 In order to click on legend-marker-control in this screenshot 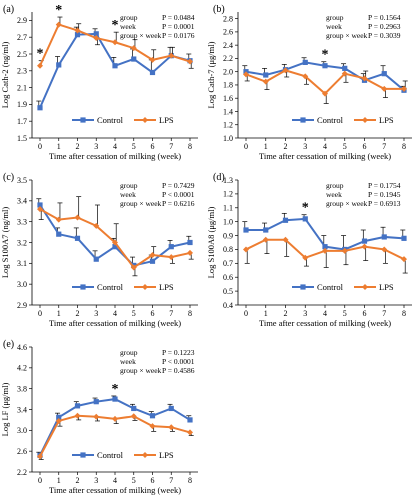, I will do `click(303, 120)`.